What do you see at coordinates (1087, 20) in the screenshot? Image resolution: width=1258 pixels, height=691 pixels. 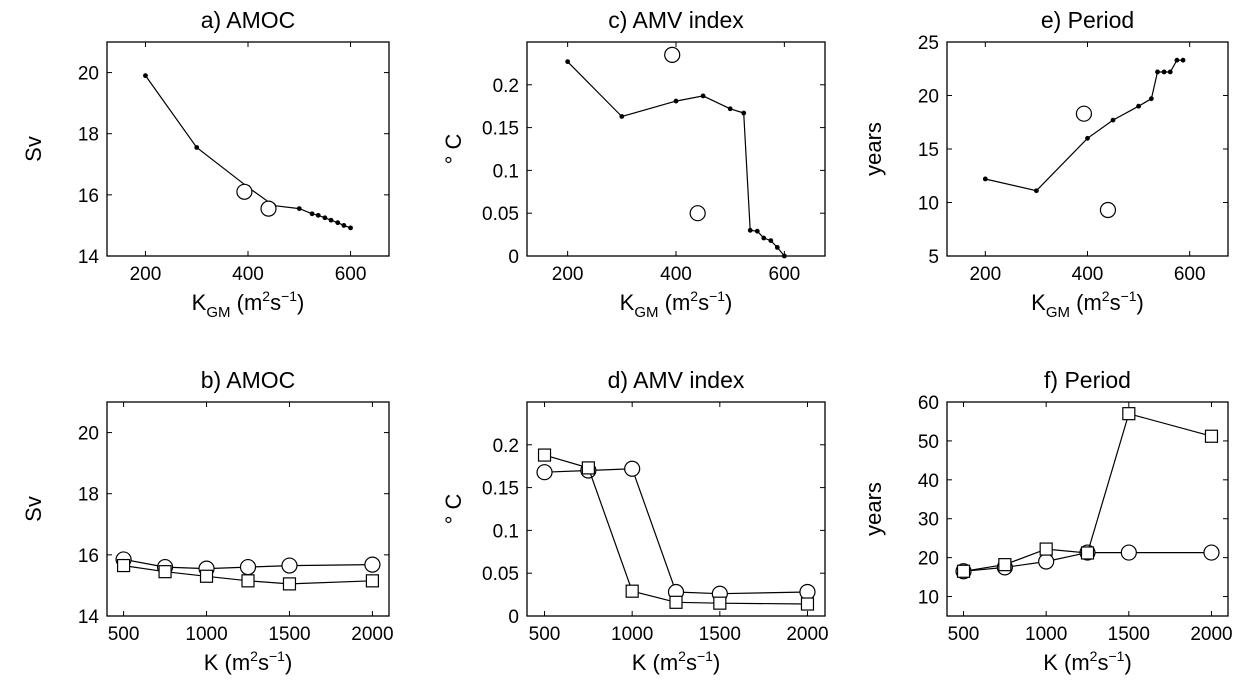 I see `chart-title: e) Period` at bounding box center [1087, 20].